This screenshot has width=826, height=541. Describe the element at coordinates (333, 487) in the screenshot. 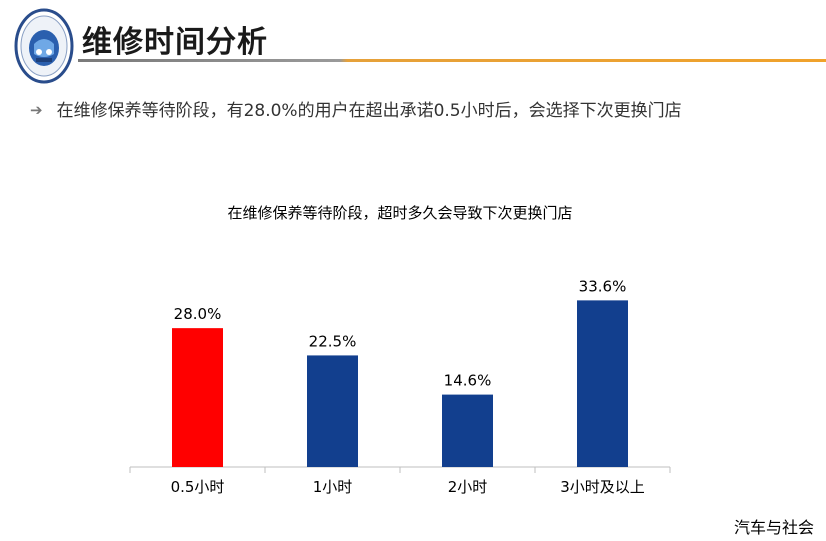

I see `category-label-2: 1小时` at that location.